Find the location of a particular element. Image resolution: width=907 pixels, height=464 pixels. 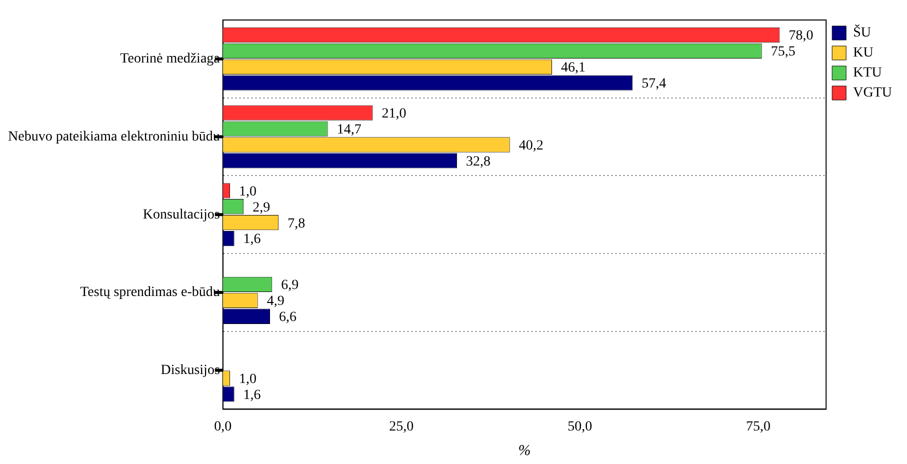

y-tick-label: Nebuvo pateikiama elektroniniu būdu is located at coordinates (114, 136).